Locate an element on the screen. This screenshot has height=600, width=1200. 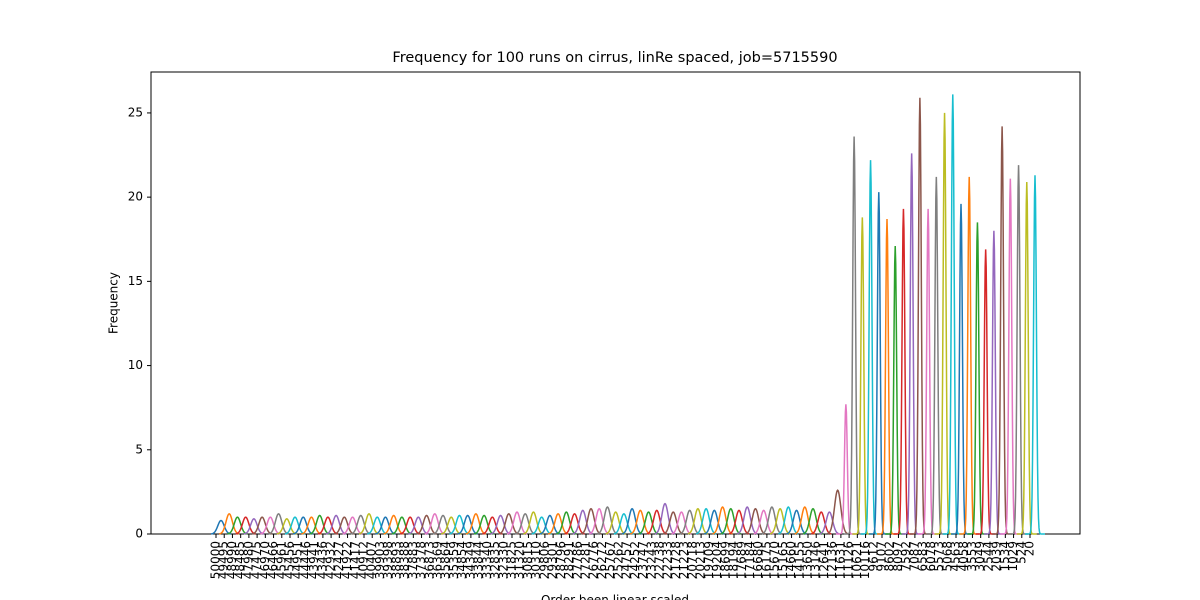
x-tick-label: 23747 is located at coordinates (643, 560).